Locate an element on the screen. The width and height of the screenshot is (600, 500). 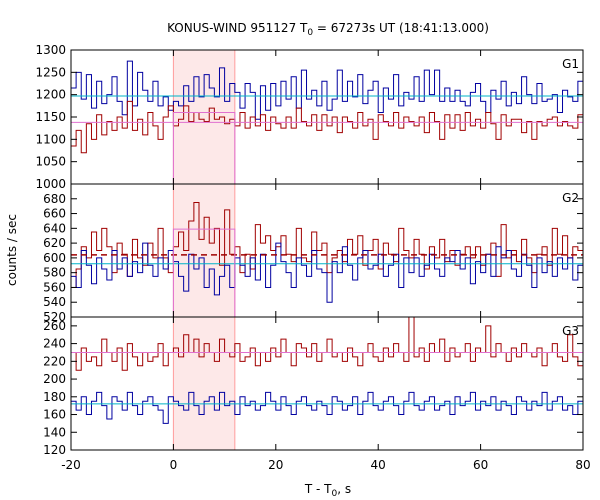
panel-g2-ytick-label: 600 is located at coordinates (54, 258).